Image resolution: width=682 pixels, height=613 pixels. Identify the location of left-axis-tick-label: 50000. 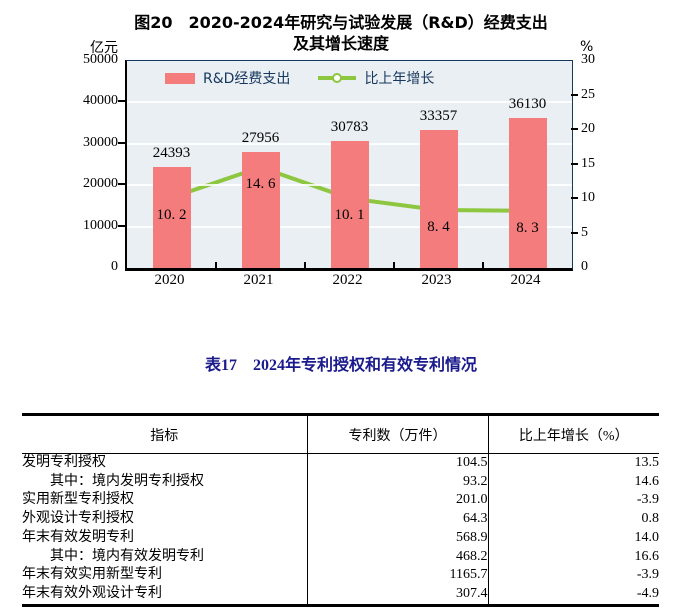
(100, 59).